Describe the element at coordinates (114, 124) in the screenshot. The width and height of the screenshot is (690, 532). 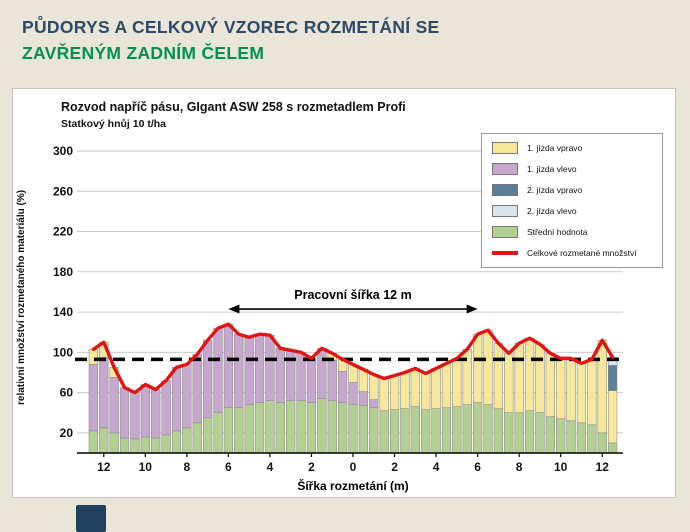
I see `chart-subtitle: Statkový hnůj 10 t/ha` at that location.